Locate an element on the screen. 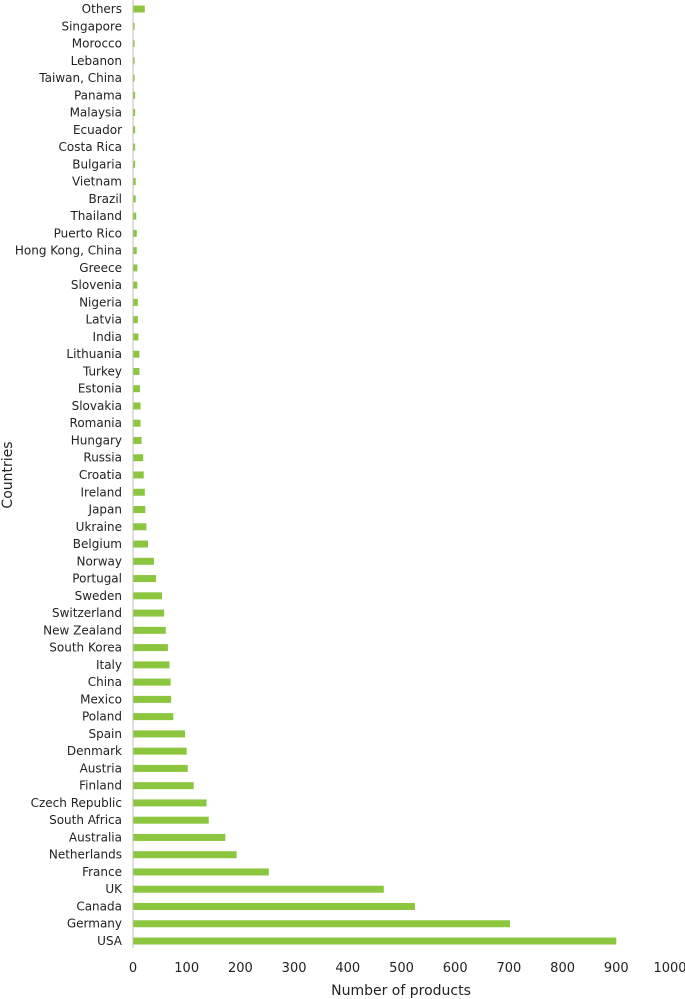 This screenshot has width=685, height=999. category-label: Singapore is located at coordinates (91, 26).